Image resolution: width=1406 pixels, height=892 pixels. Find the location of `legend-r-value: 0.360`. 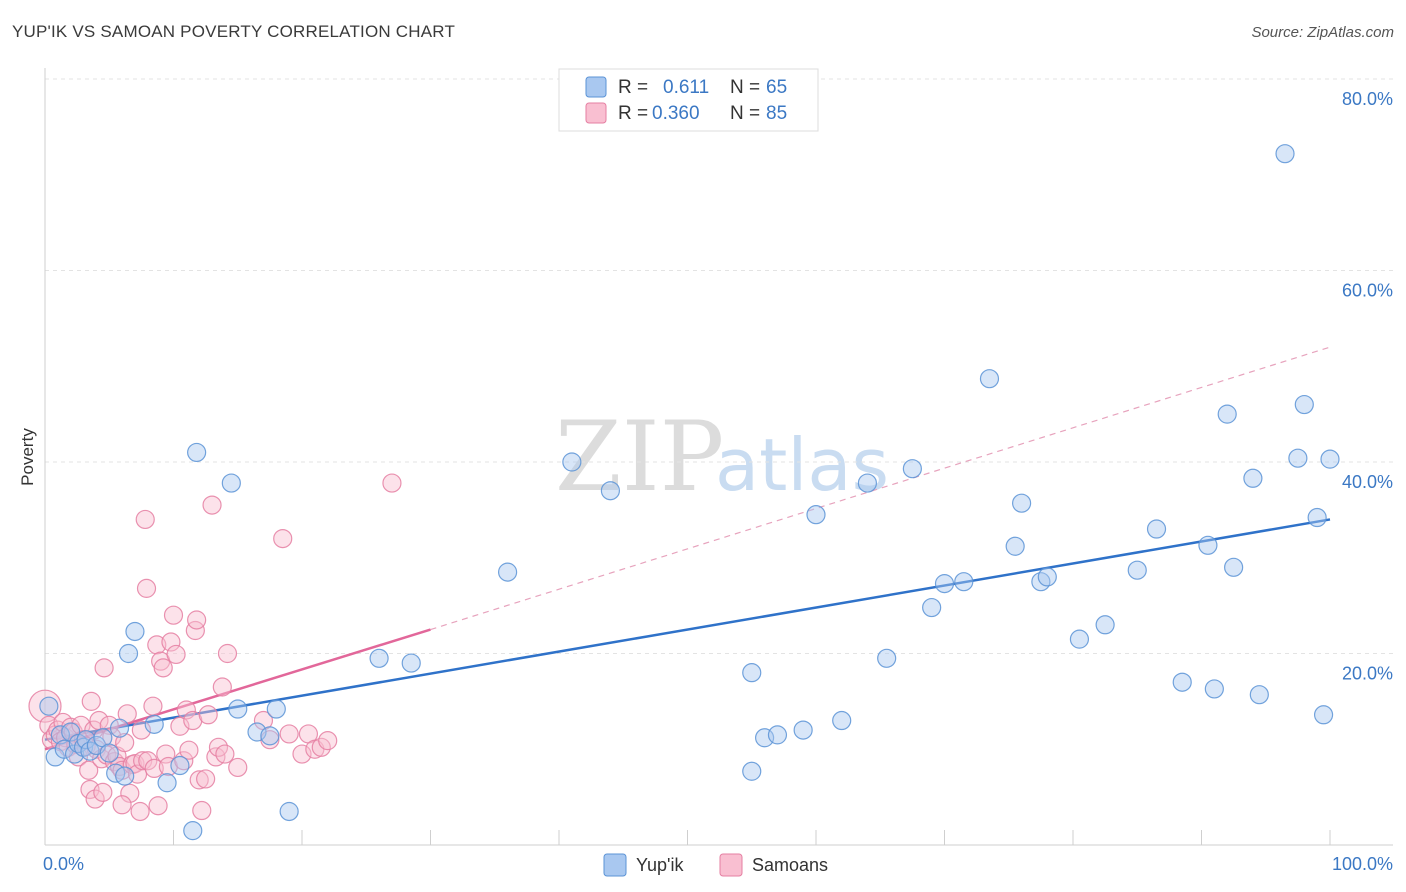

legend-r-value: 0.360 is located at coordinates (676, 113).